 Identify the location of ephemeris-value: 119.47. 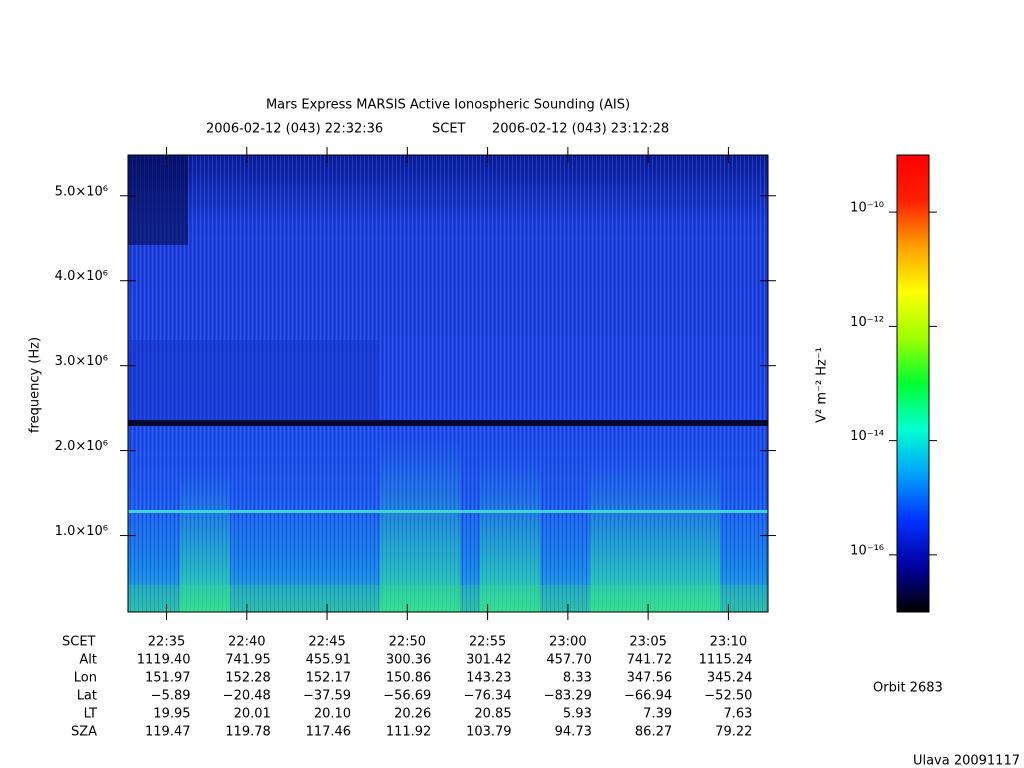
(168, 732).